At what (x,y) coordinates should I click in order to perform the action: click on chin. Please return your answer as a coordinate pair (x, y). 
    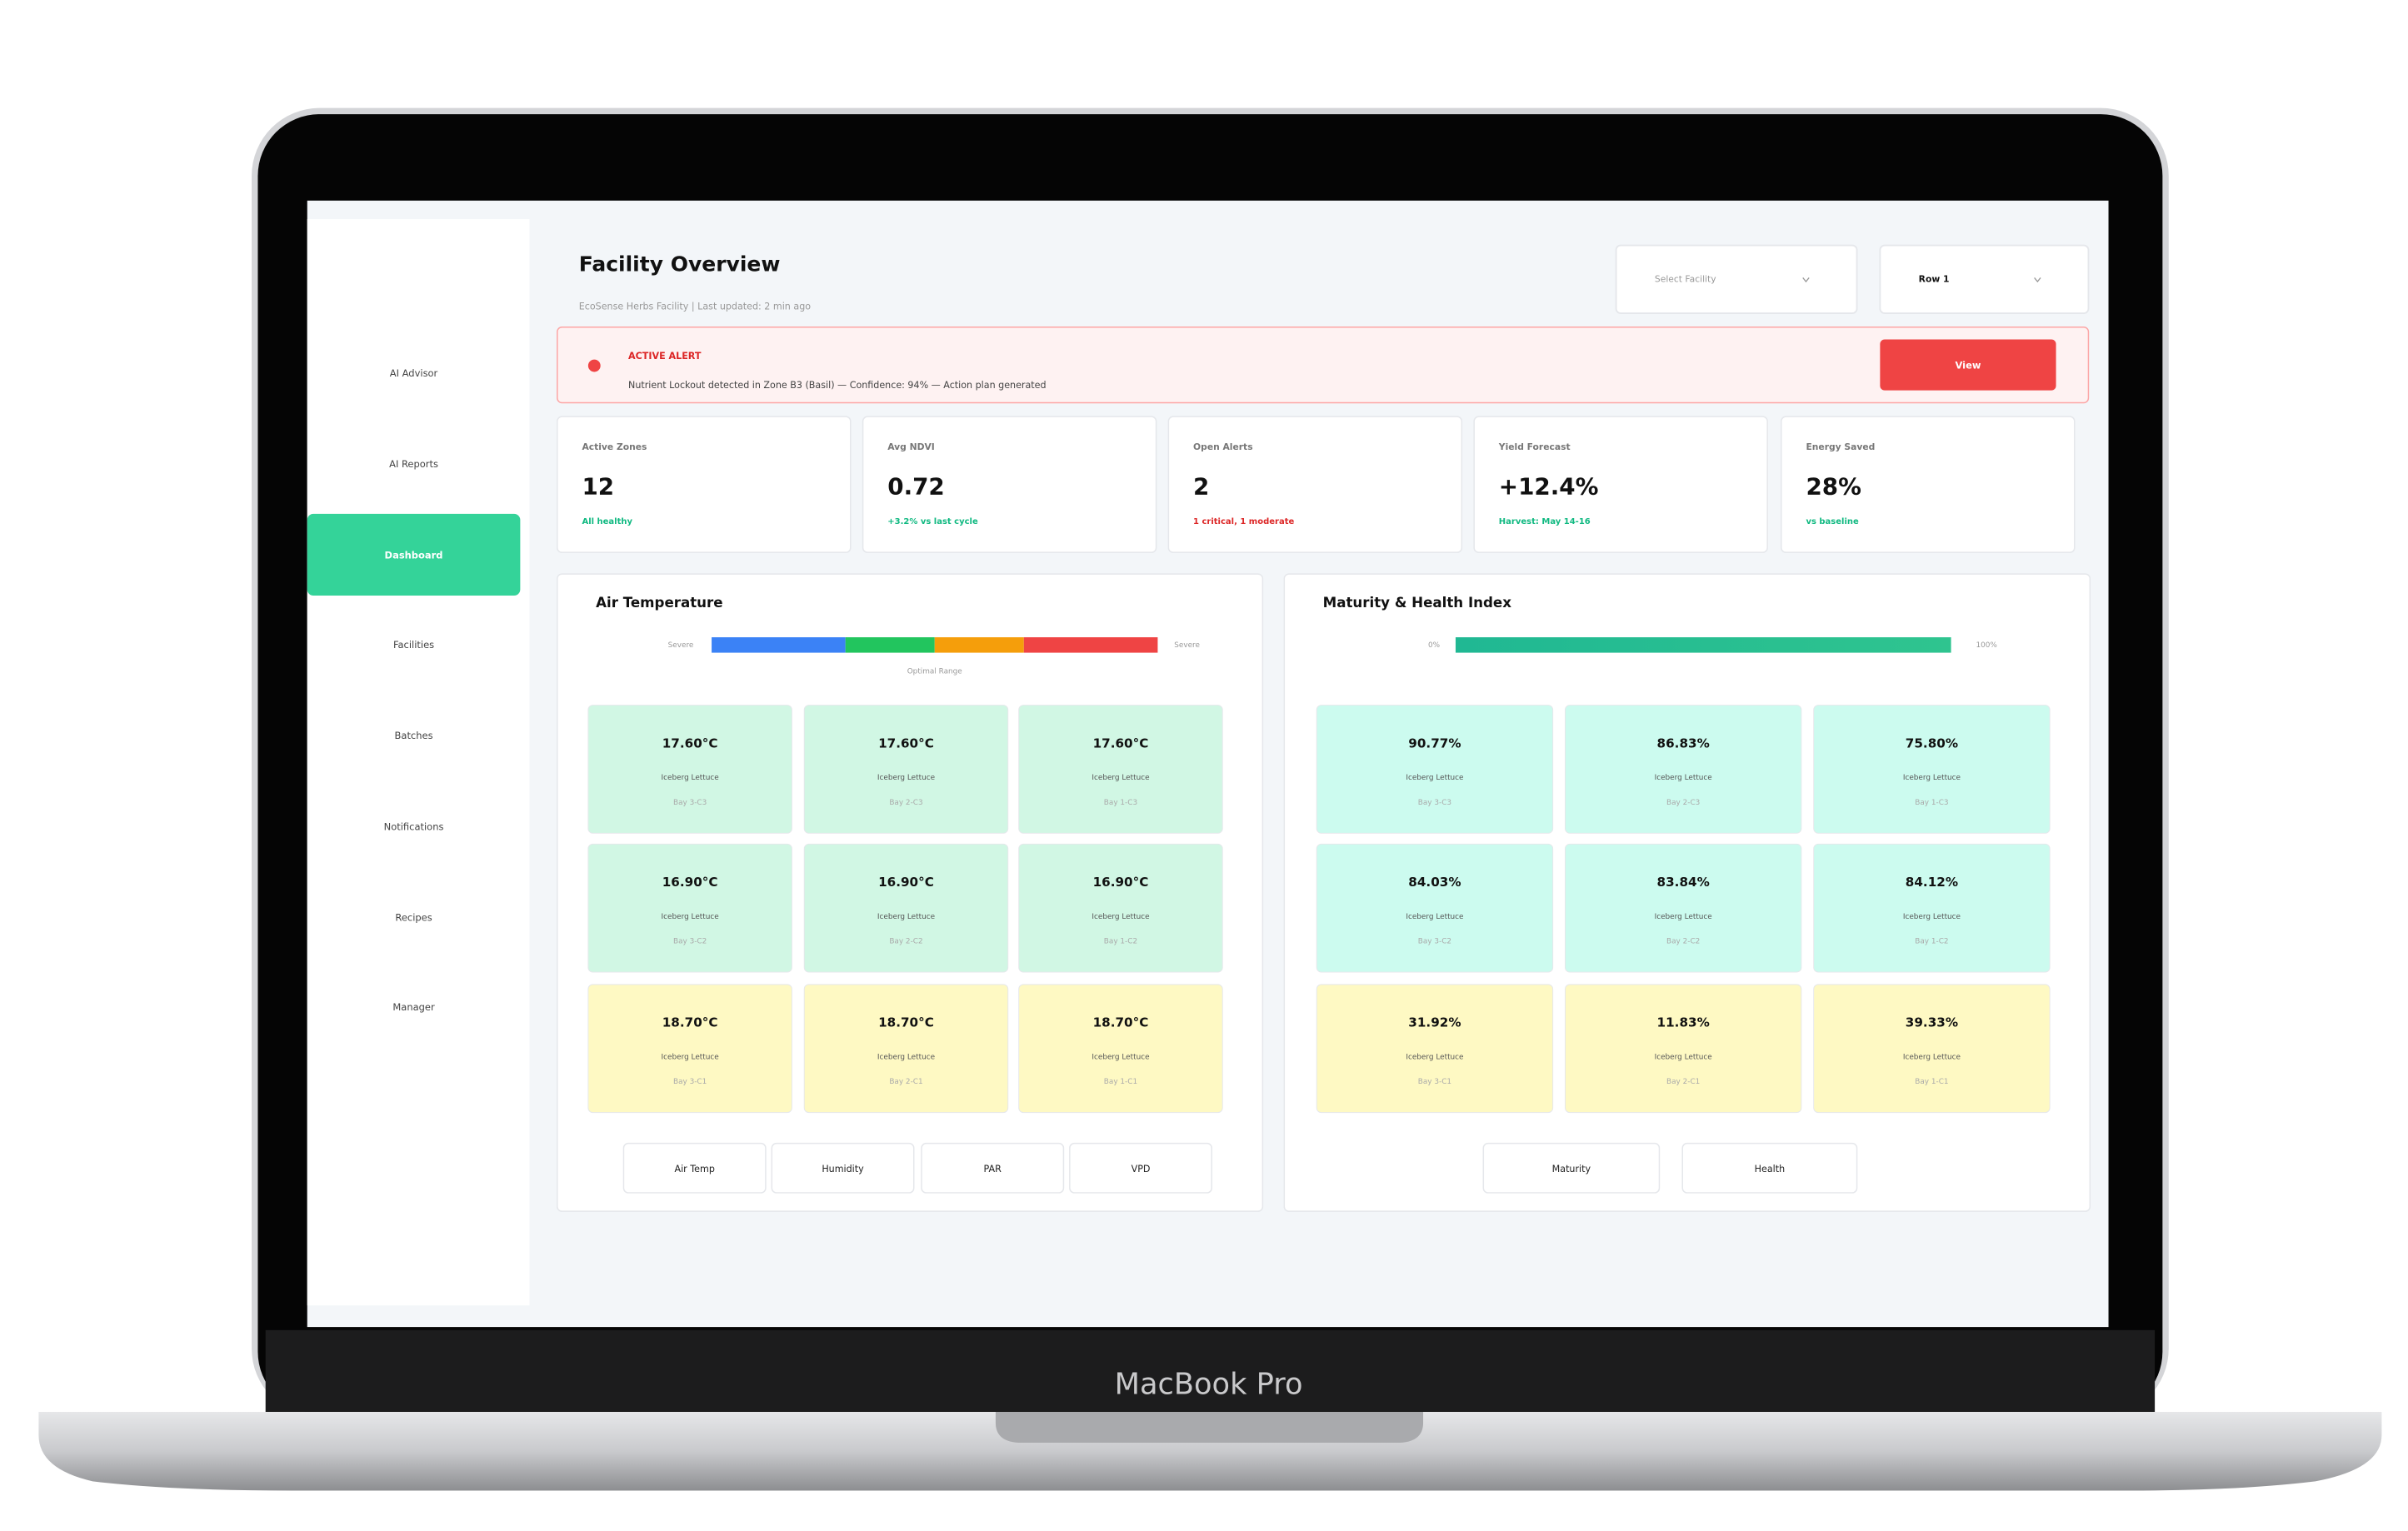
    Looking at the image, I should click on (1210, 1370).